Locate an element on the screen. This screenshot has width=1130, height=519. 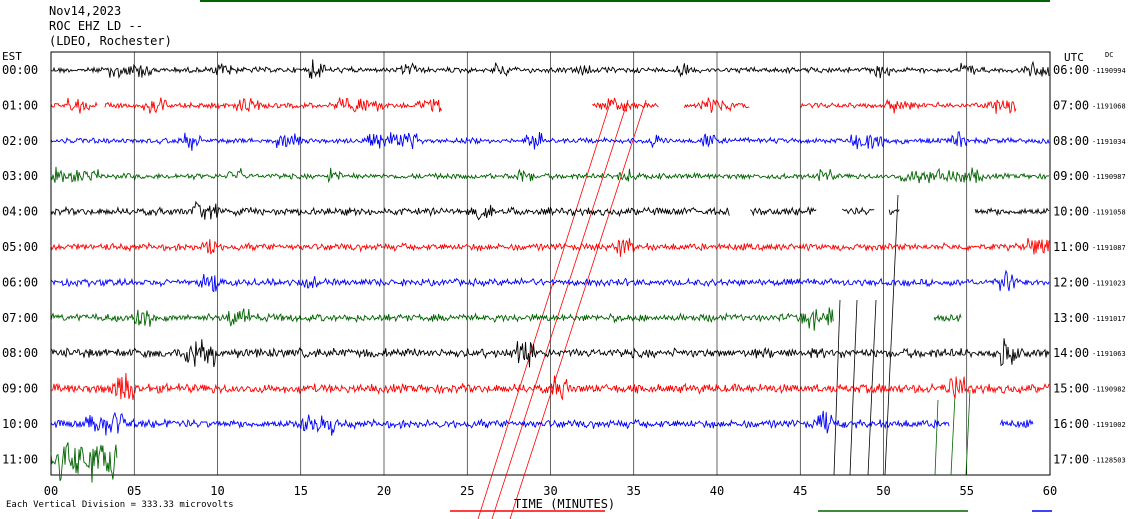
x-tick-label: 55 is located at coordinates (967, 491).